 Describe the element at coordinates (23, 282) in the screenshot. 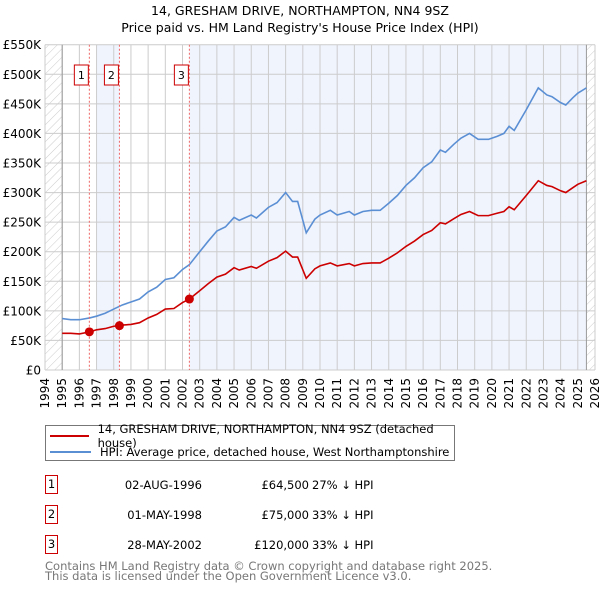

I see `y-tick-label: £150K` at that location.